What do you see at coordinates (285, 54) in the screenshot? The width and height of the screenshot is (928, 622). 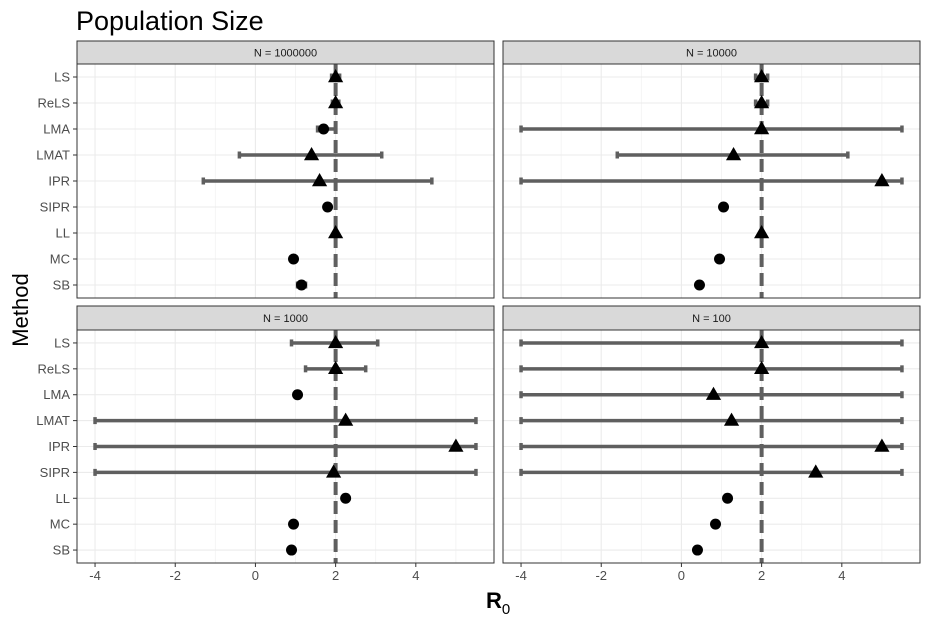 I see `facet-label: N = 1000000` at bounding box center [285, 54].